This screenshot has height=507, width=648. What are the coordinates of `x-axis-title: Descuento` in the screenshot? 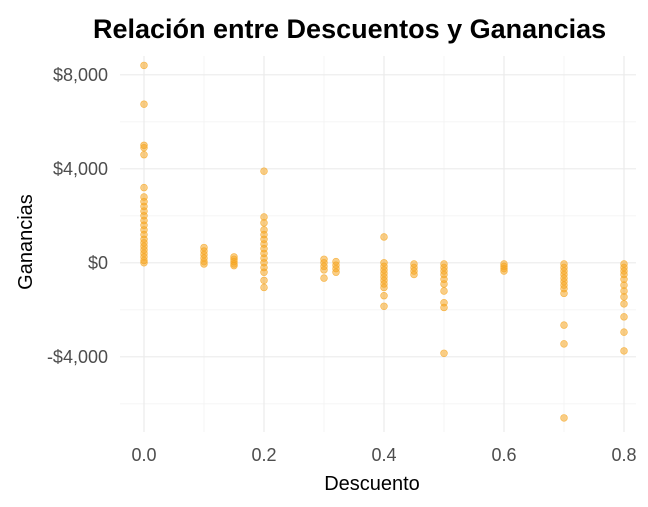 It's located at (372, 484).